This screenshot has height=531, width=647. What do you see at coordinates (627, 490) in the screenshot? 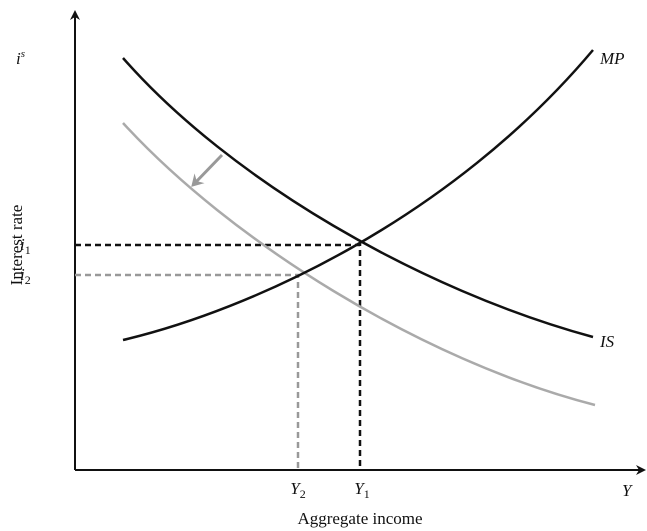
I see `x-symbol: Y` at bounding box center [627, 490].